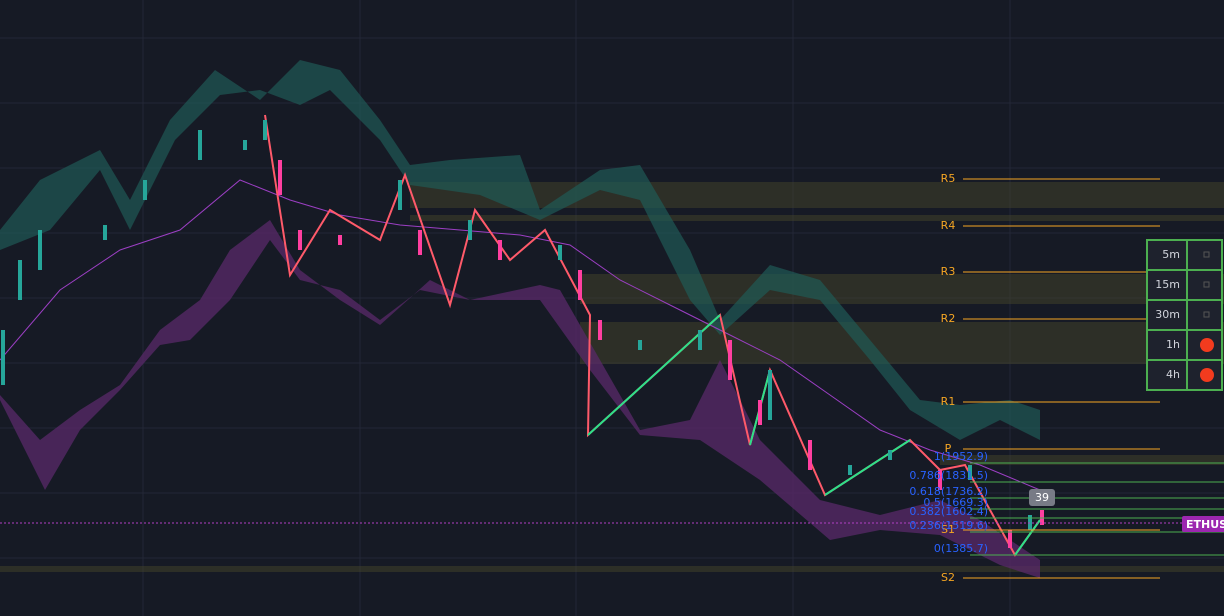 The image size is (1224, 616). What do you see at coordinates (948, 318) in the screenshot?
I see `pivot-label: R2` at bounding box center [948, 318].